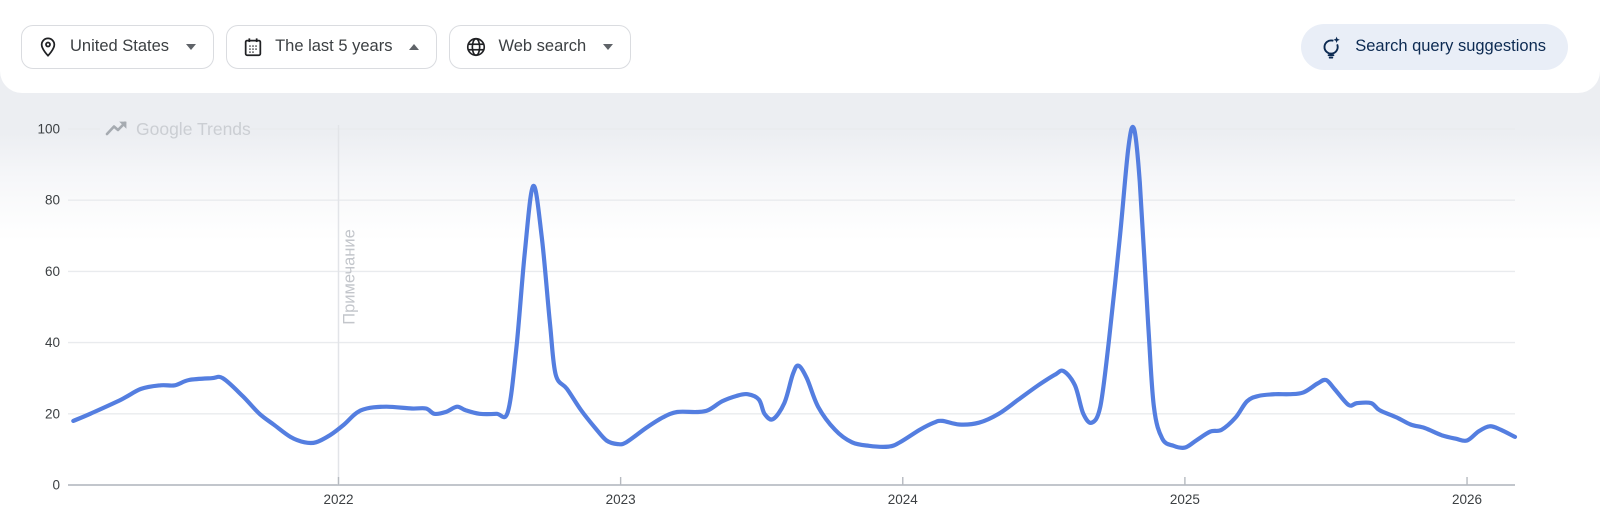 This screenshot has width=1600, height=521. I want to click on search-type-filter-button: Web search, so click(540, 46).